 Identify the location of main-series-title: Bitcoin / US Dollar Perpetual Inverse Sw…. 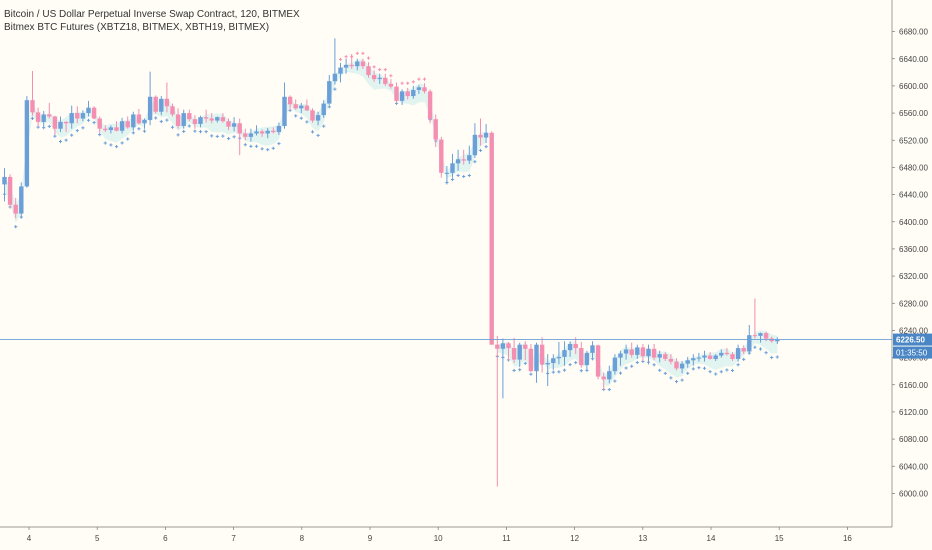
(152, 14).